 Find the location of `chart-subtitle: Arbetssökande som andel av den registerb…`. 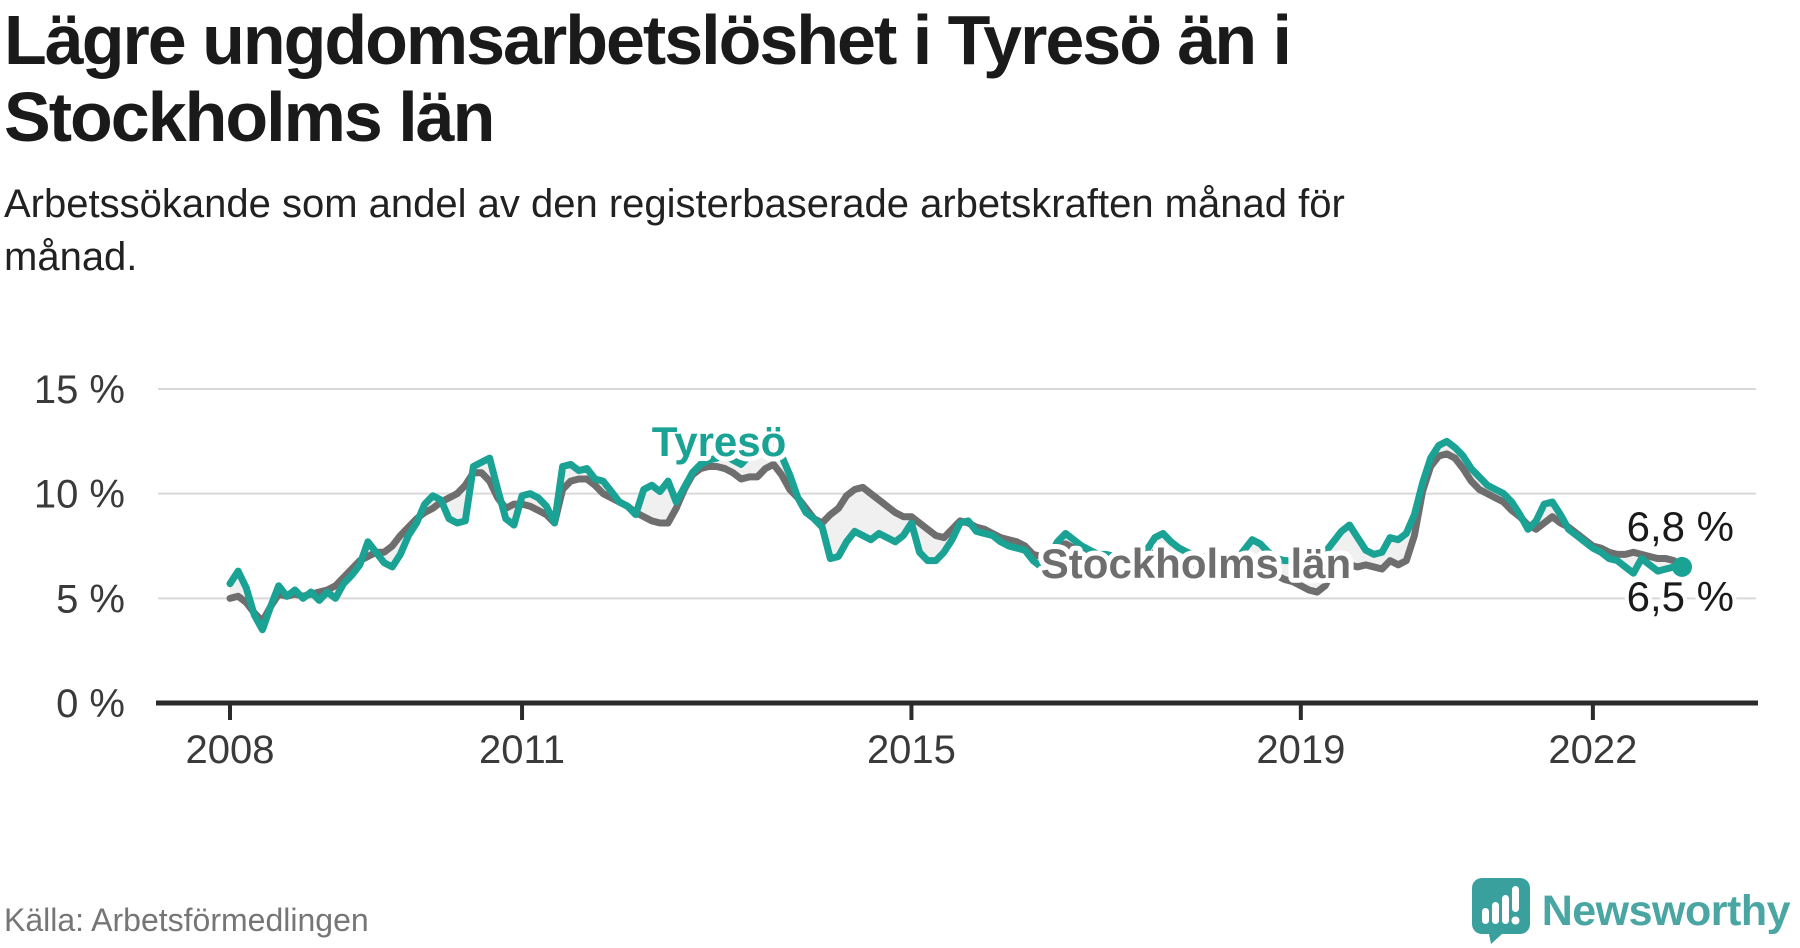

chart-subtitle: Arbetssökande som andel av den registerb… is located at coordinates (674, 231).